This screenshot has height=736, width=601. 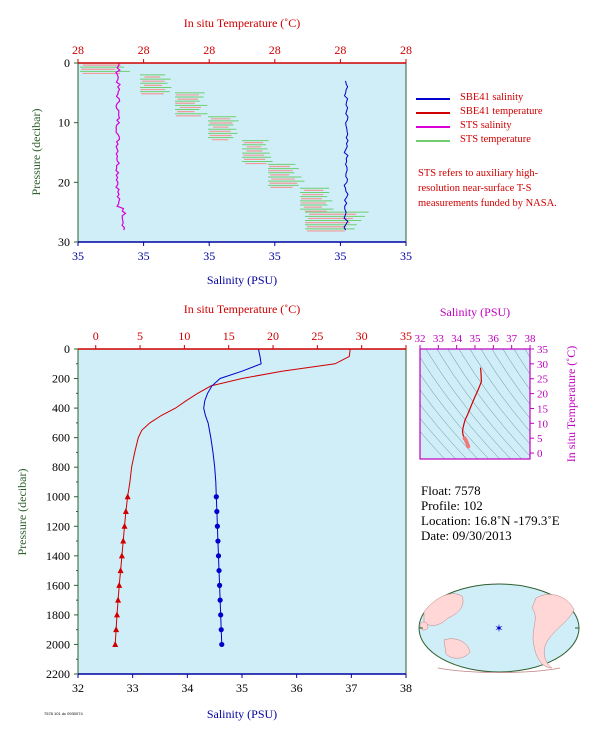 I want to click on world-map: ✶, so click(x=499, y=628).